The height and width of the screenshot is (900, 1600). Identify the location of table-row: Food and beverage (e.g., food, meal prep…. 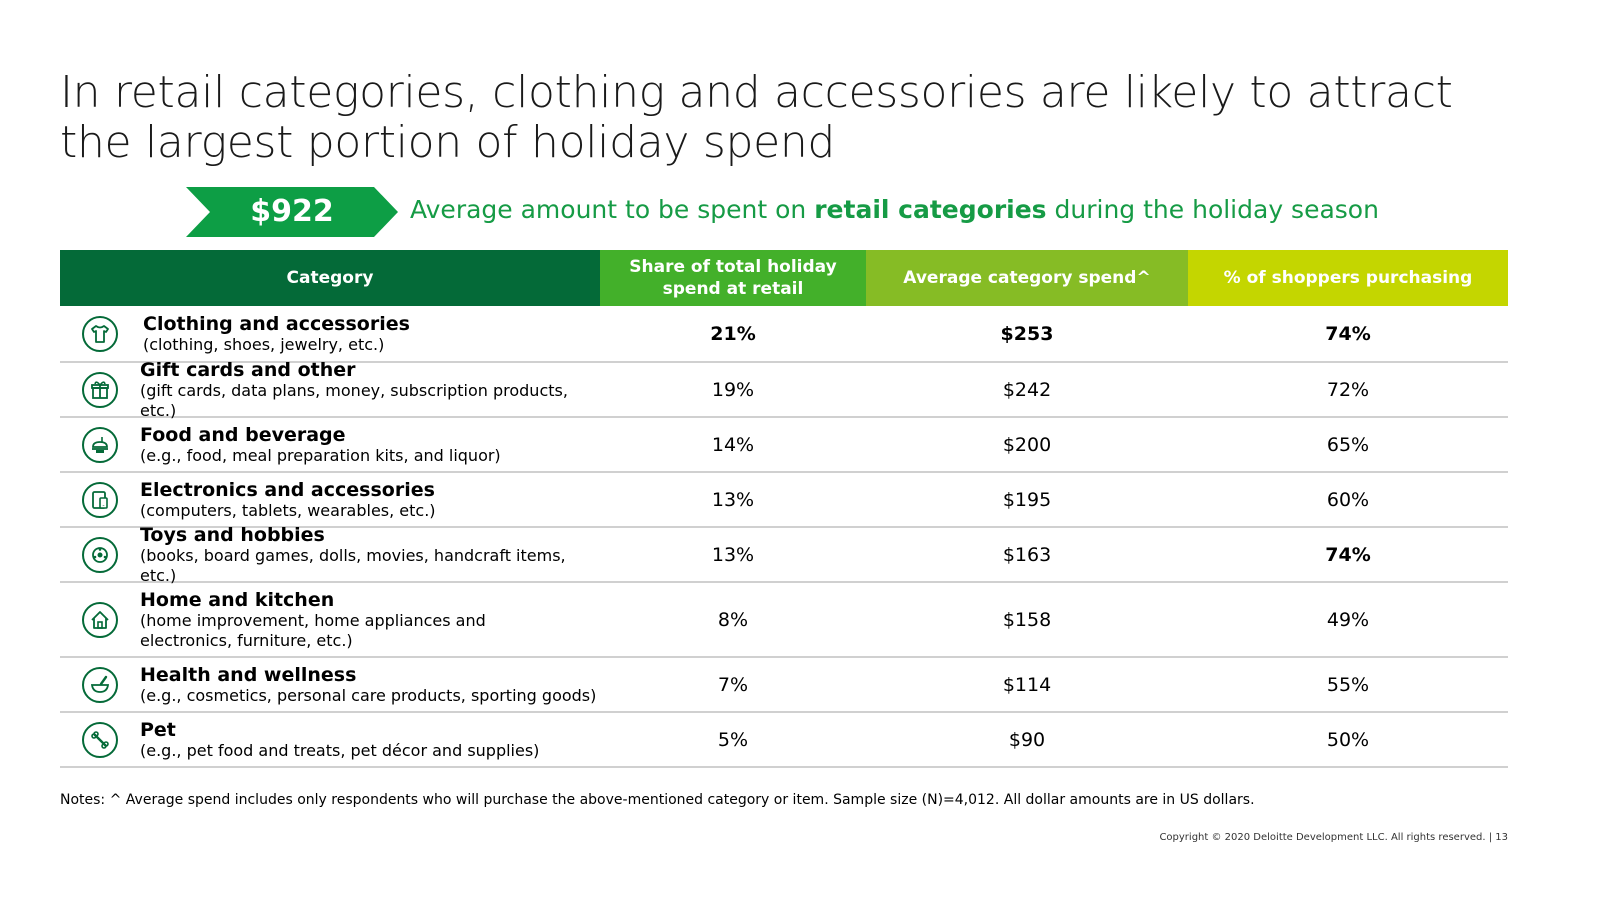
(784, 445).